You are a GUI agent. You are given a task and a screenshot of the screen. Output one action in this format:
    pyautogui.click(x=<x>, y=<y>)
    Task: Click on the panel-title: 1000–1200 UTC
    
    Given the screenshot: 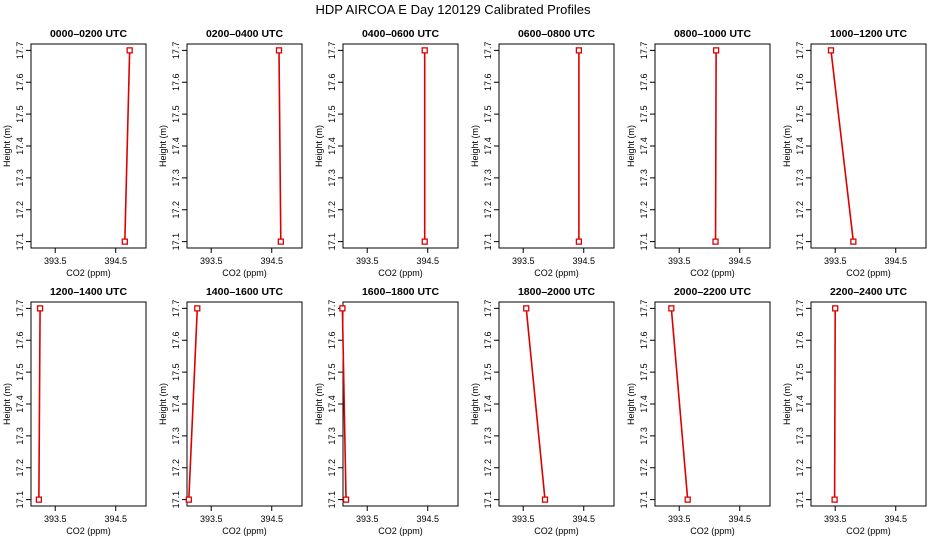 What is the action you would take?
    pyautogui.click(x=868, y=34)
    